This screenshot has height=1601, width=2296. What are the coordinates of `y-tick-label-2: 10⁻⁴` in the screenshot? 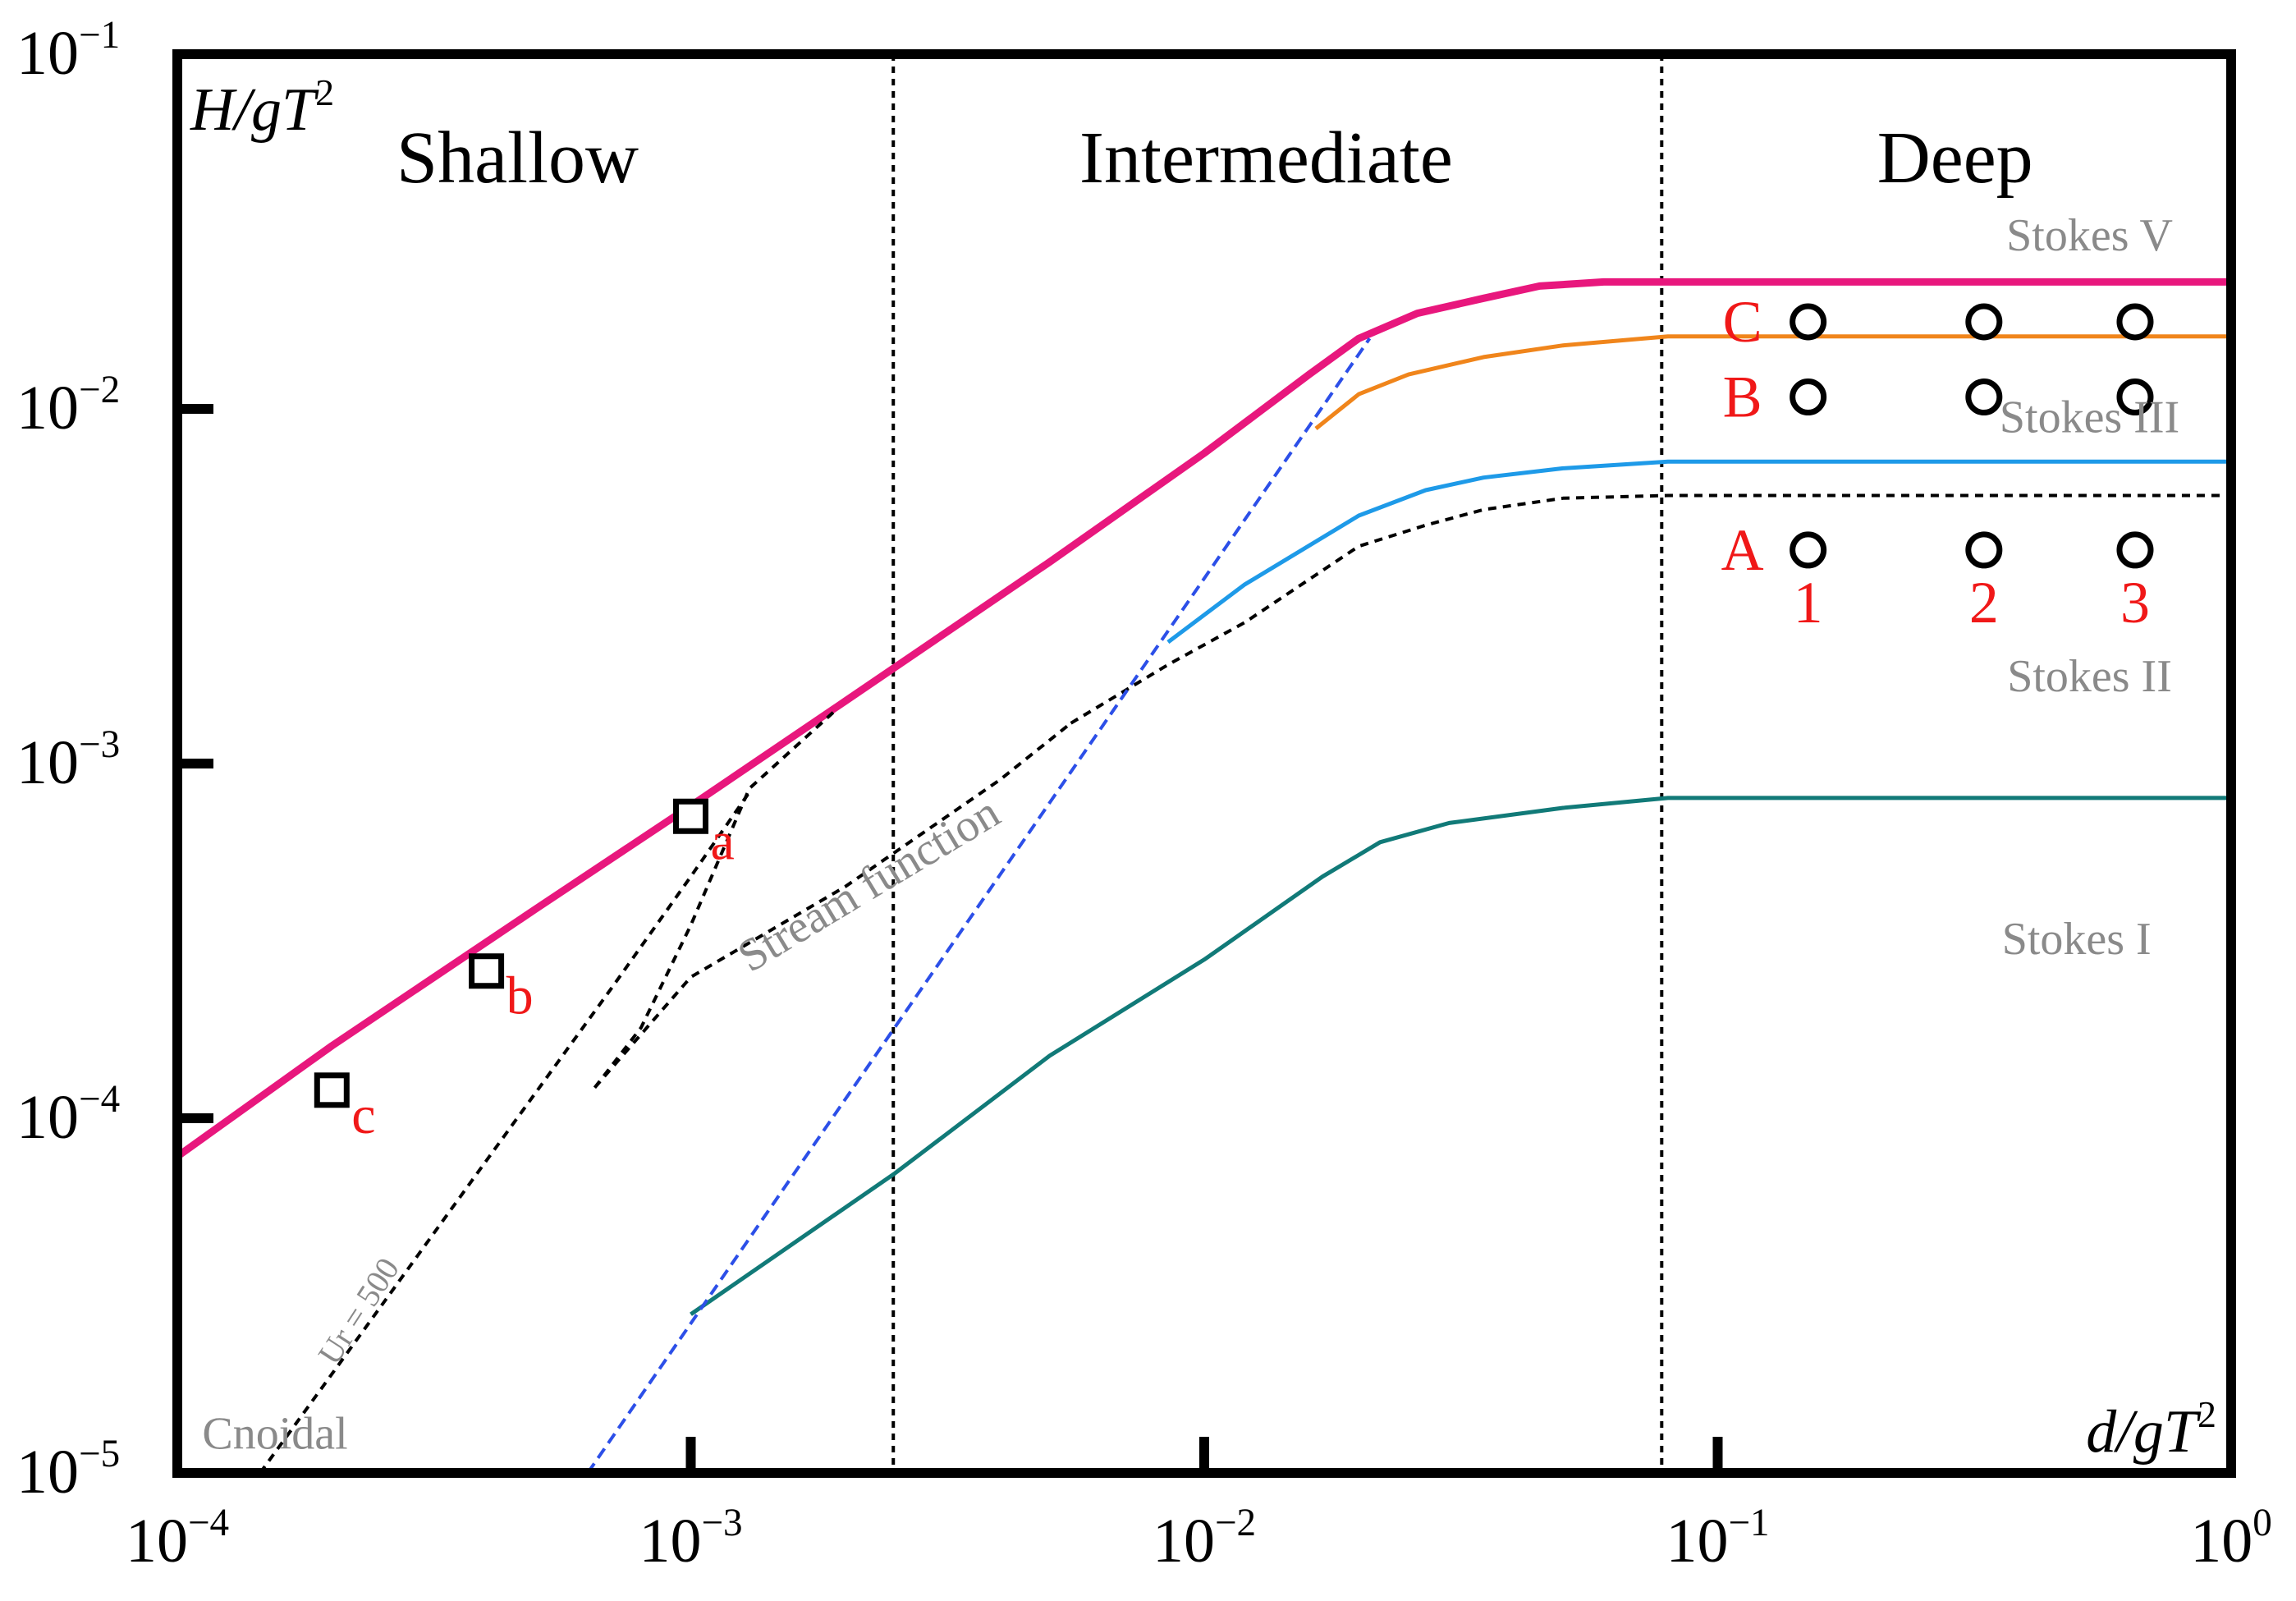 It's located at (68, 1115).